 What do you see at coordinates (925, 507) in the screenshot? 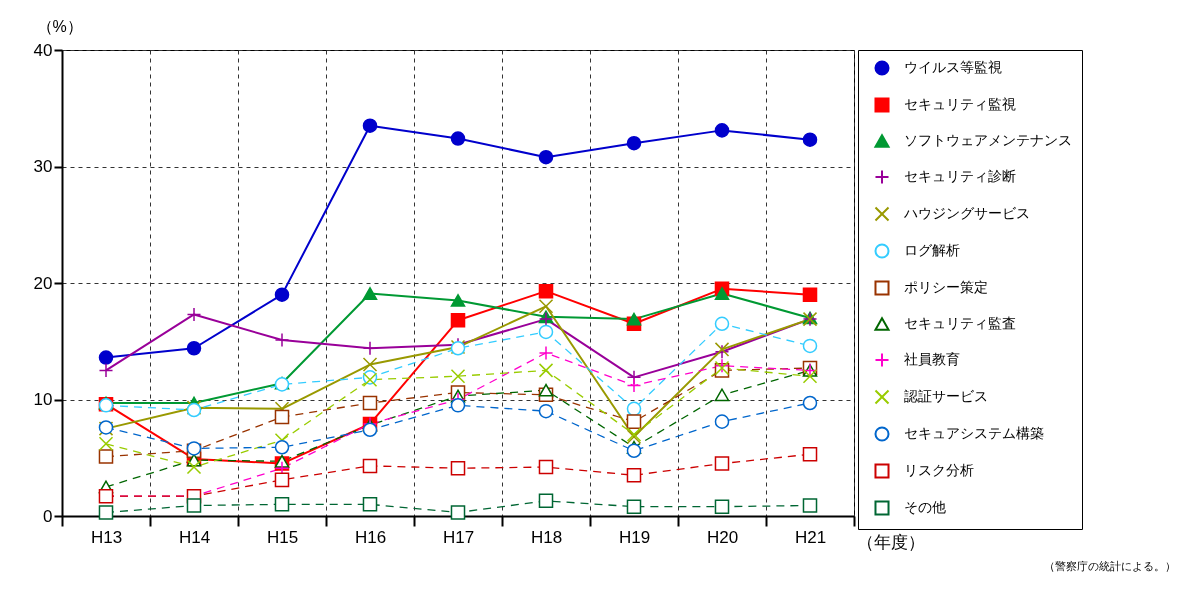
I see `legend-label: その他` at bounding box center [925, 507].